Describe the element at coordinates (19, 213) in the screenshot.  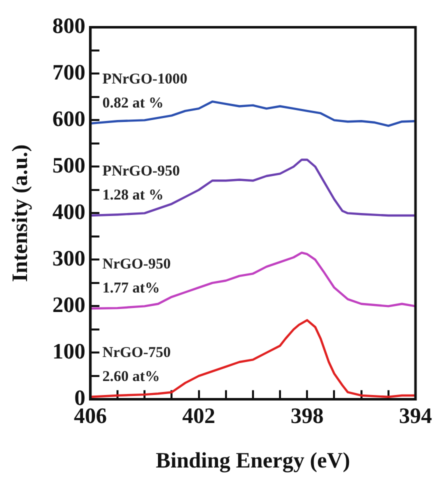
I see `y-axis-title: Intensity (a.u.)` at that location.